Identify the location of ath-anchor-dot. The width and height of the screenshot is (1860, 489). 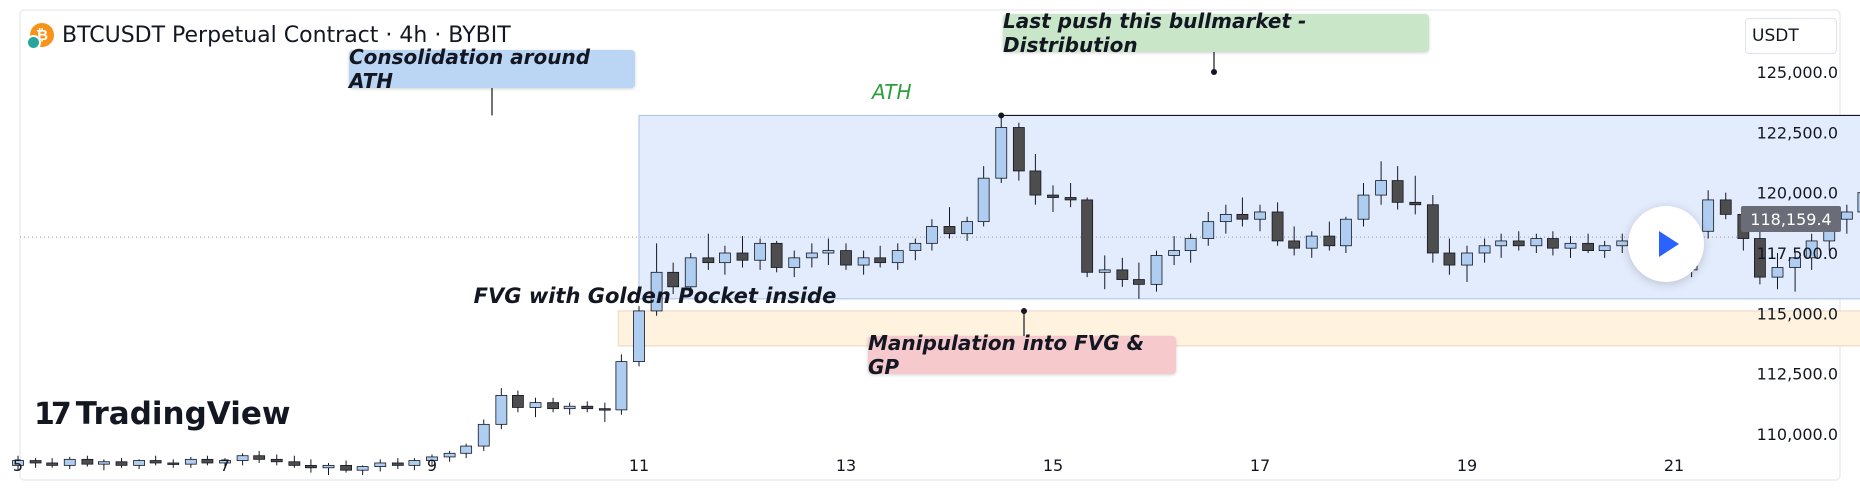
(1001, 115).